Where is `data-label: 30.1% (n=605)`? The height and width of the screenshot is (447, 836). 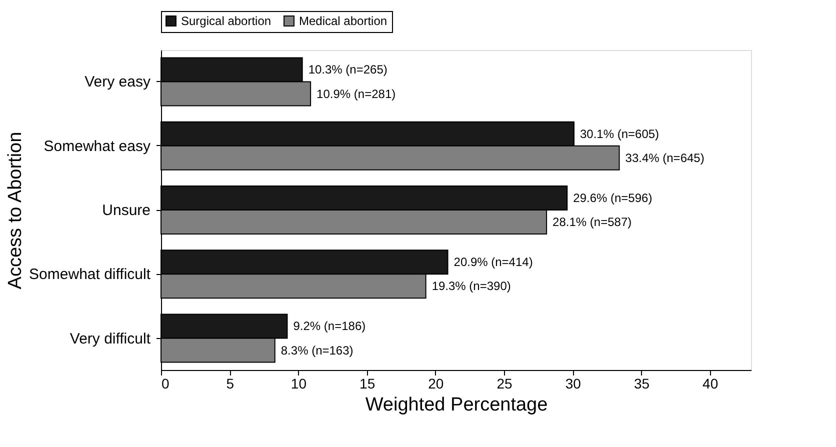 data-label: 30.1% (n=605) is located at coordinates (620, 133).